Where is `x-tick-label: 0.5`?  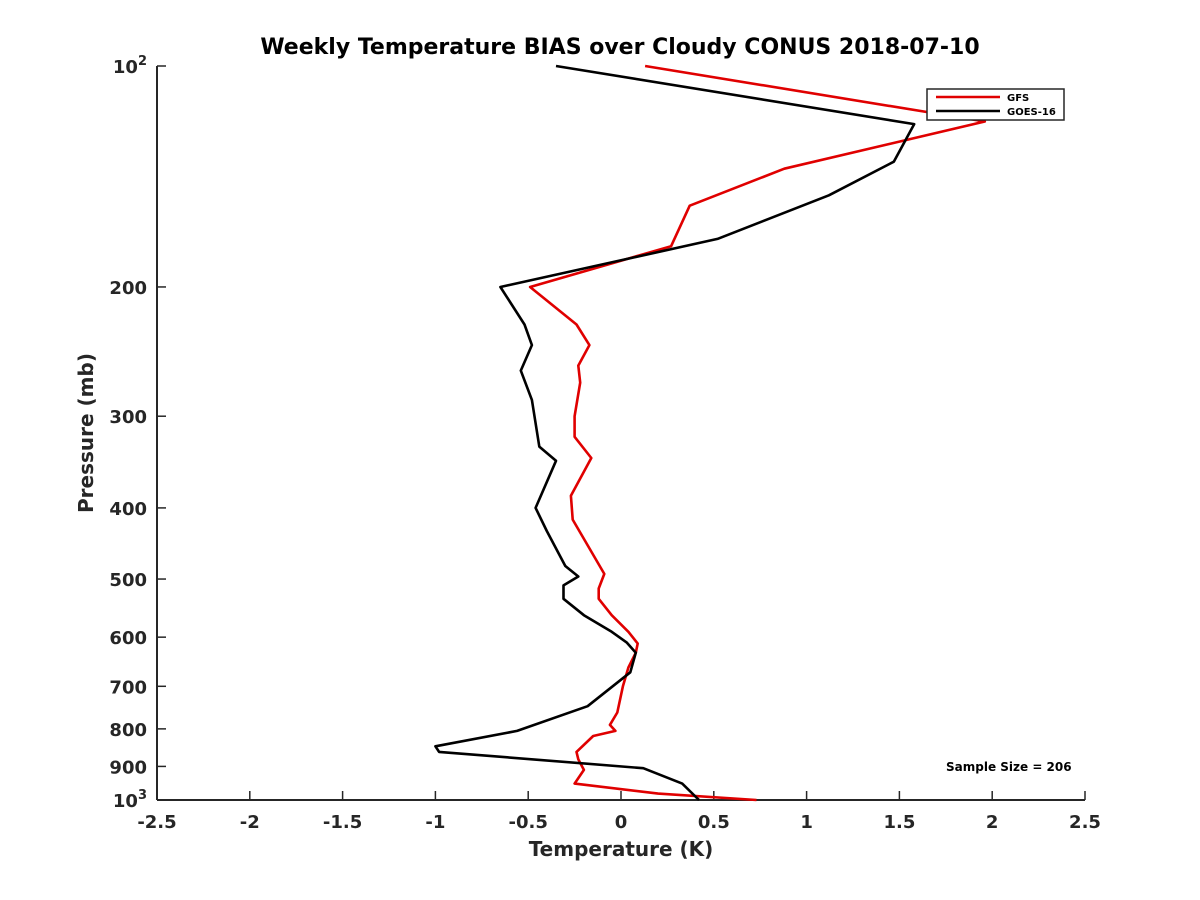
x-tick-label: 0.5 is located at coordinates (714, 822).